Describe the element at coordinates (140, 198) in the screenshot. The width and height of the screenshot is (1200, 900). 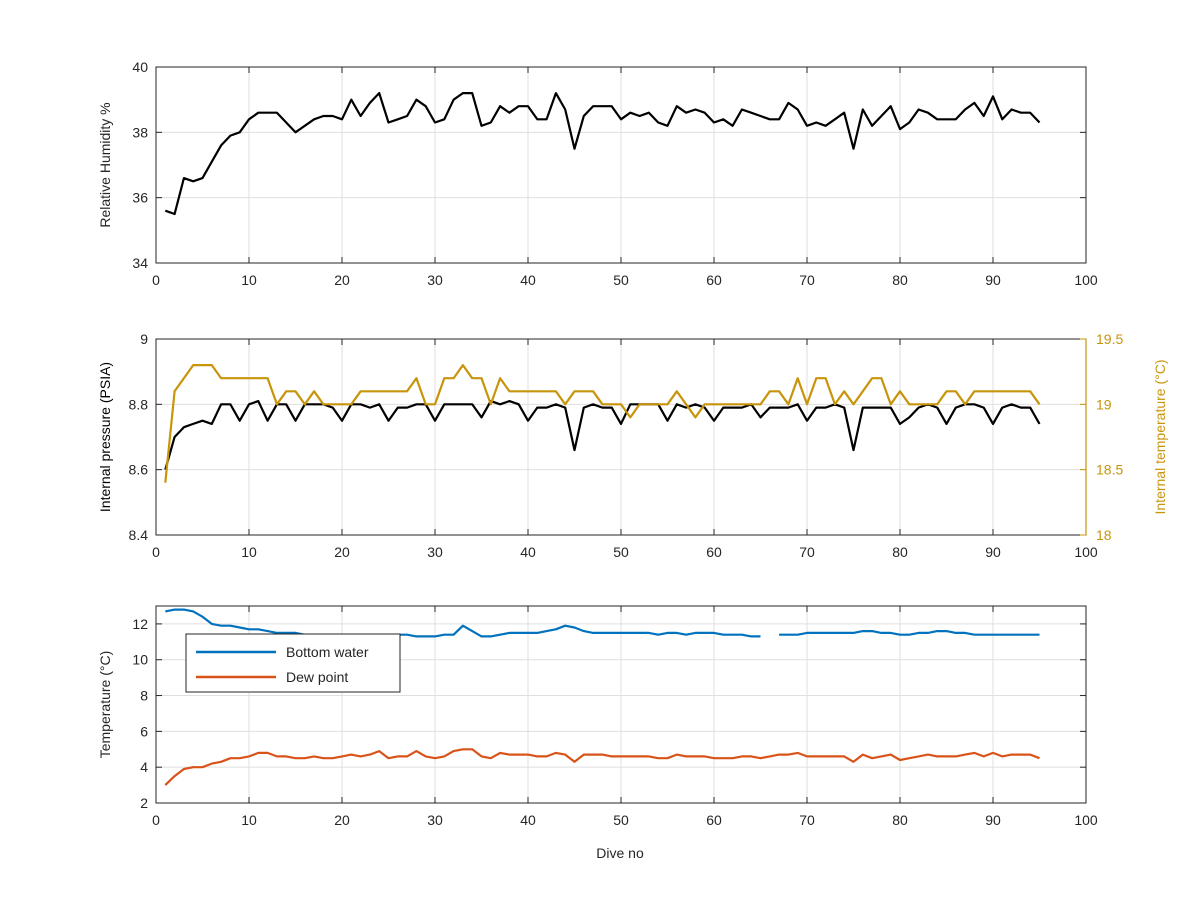
I see `y-tick-label: 36` at that location.